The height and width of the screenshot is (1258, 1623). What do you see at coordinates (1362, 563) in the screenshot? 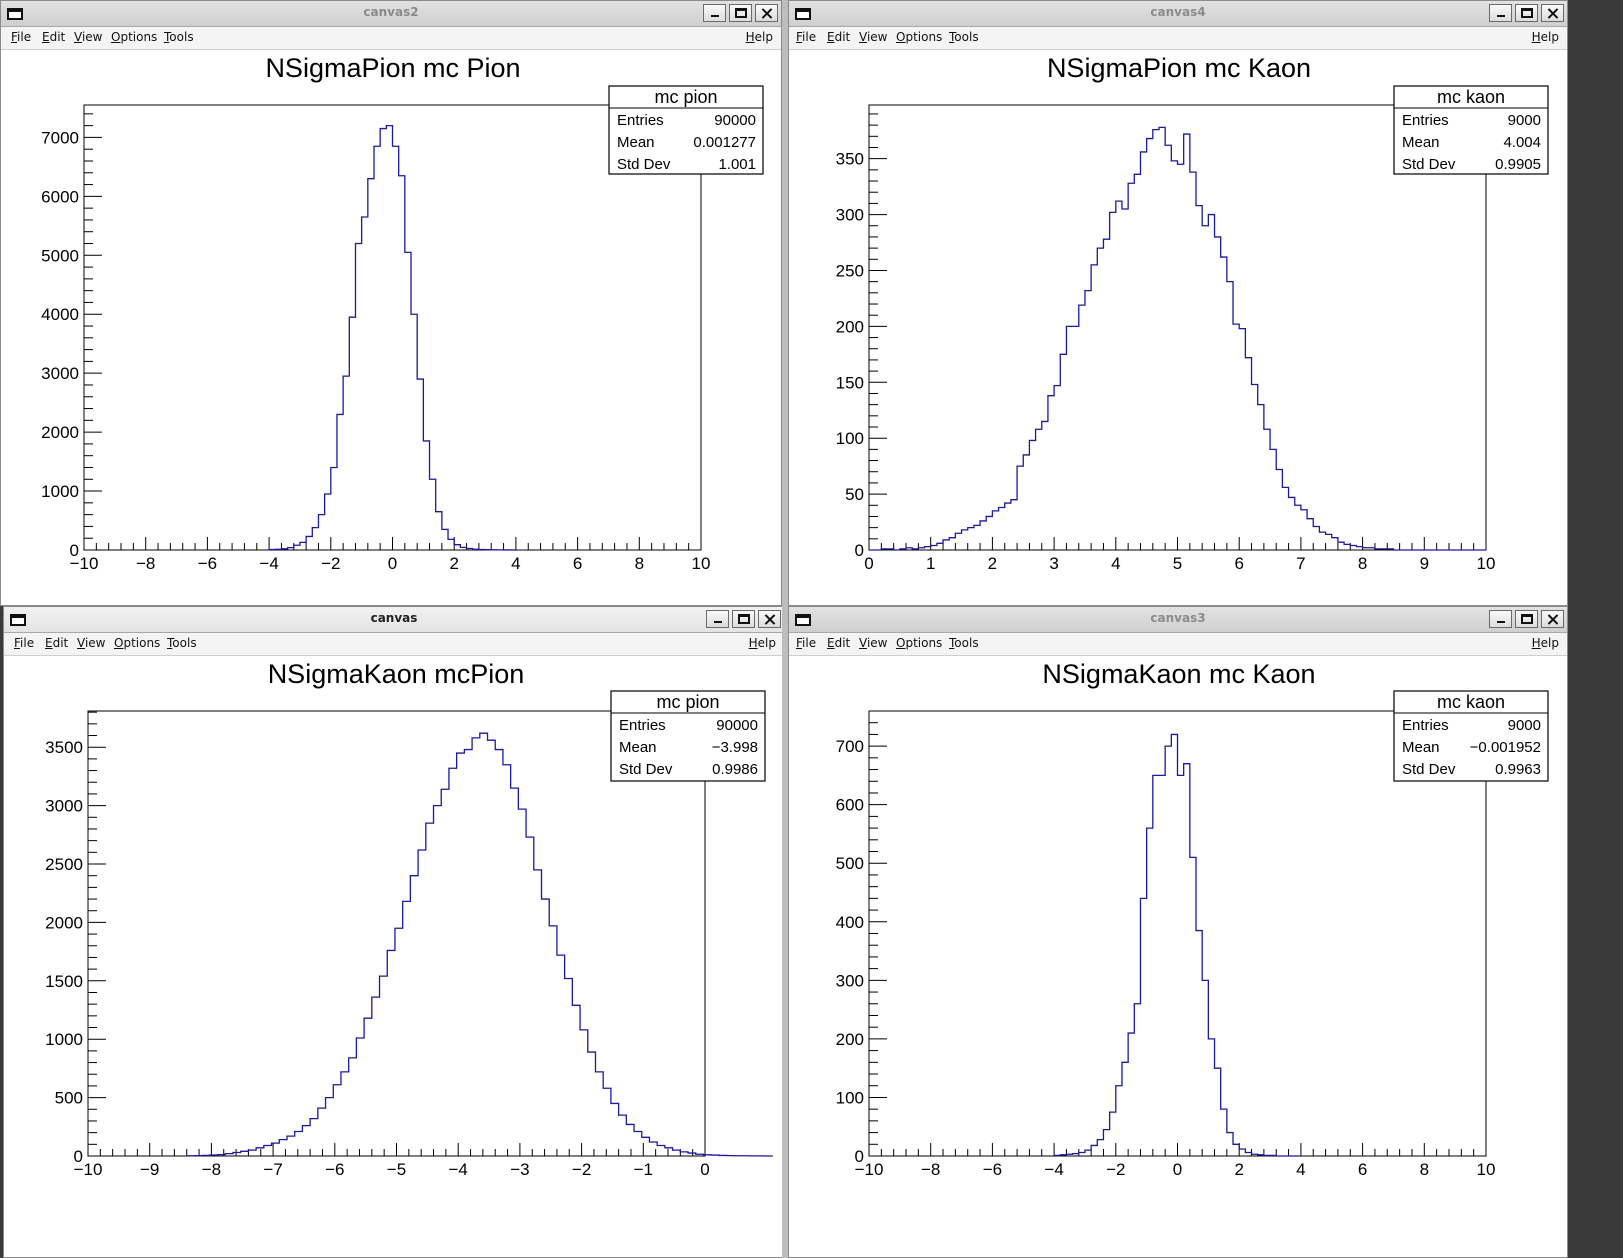
I see `x-tick-label: 8` at bounding box center [1362, 563].